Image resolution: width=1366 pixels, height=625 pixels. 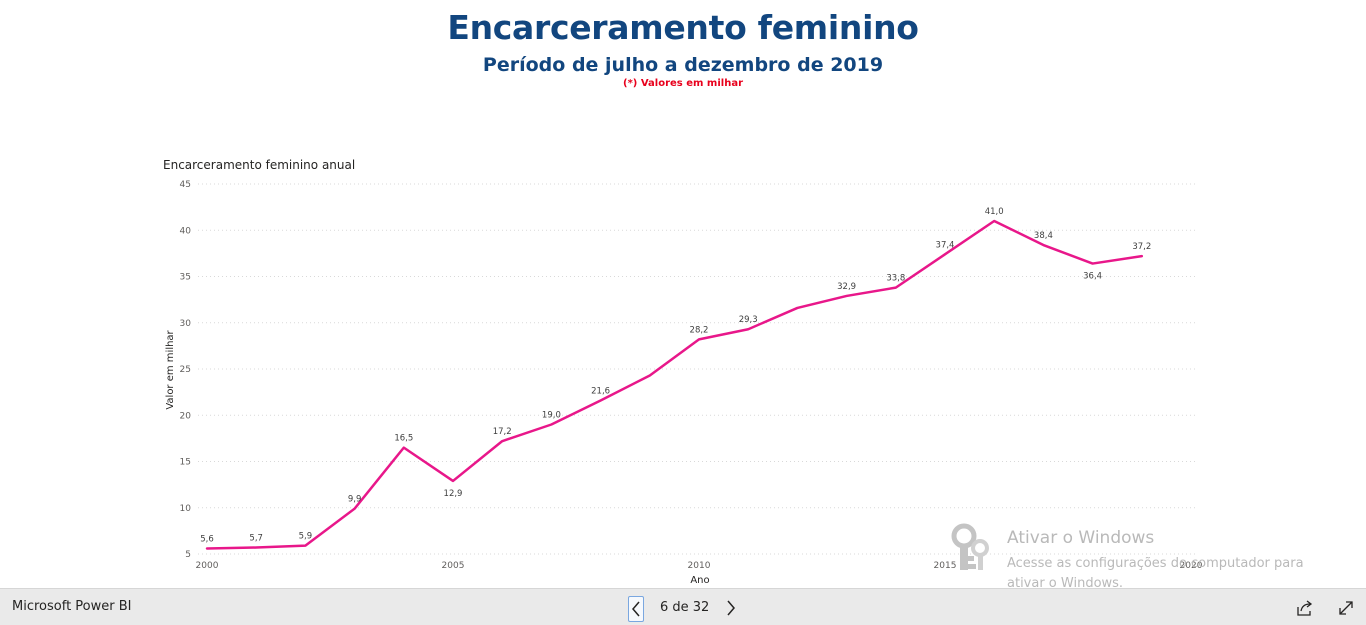 I want to click on data-label: 21,6, so click(x=600, y=391).